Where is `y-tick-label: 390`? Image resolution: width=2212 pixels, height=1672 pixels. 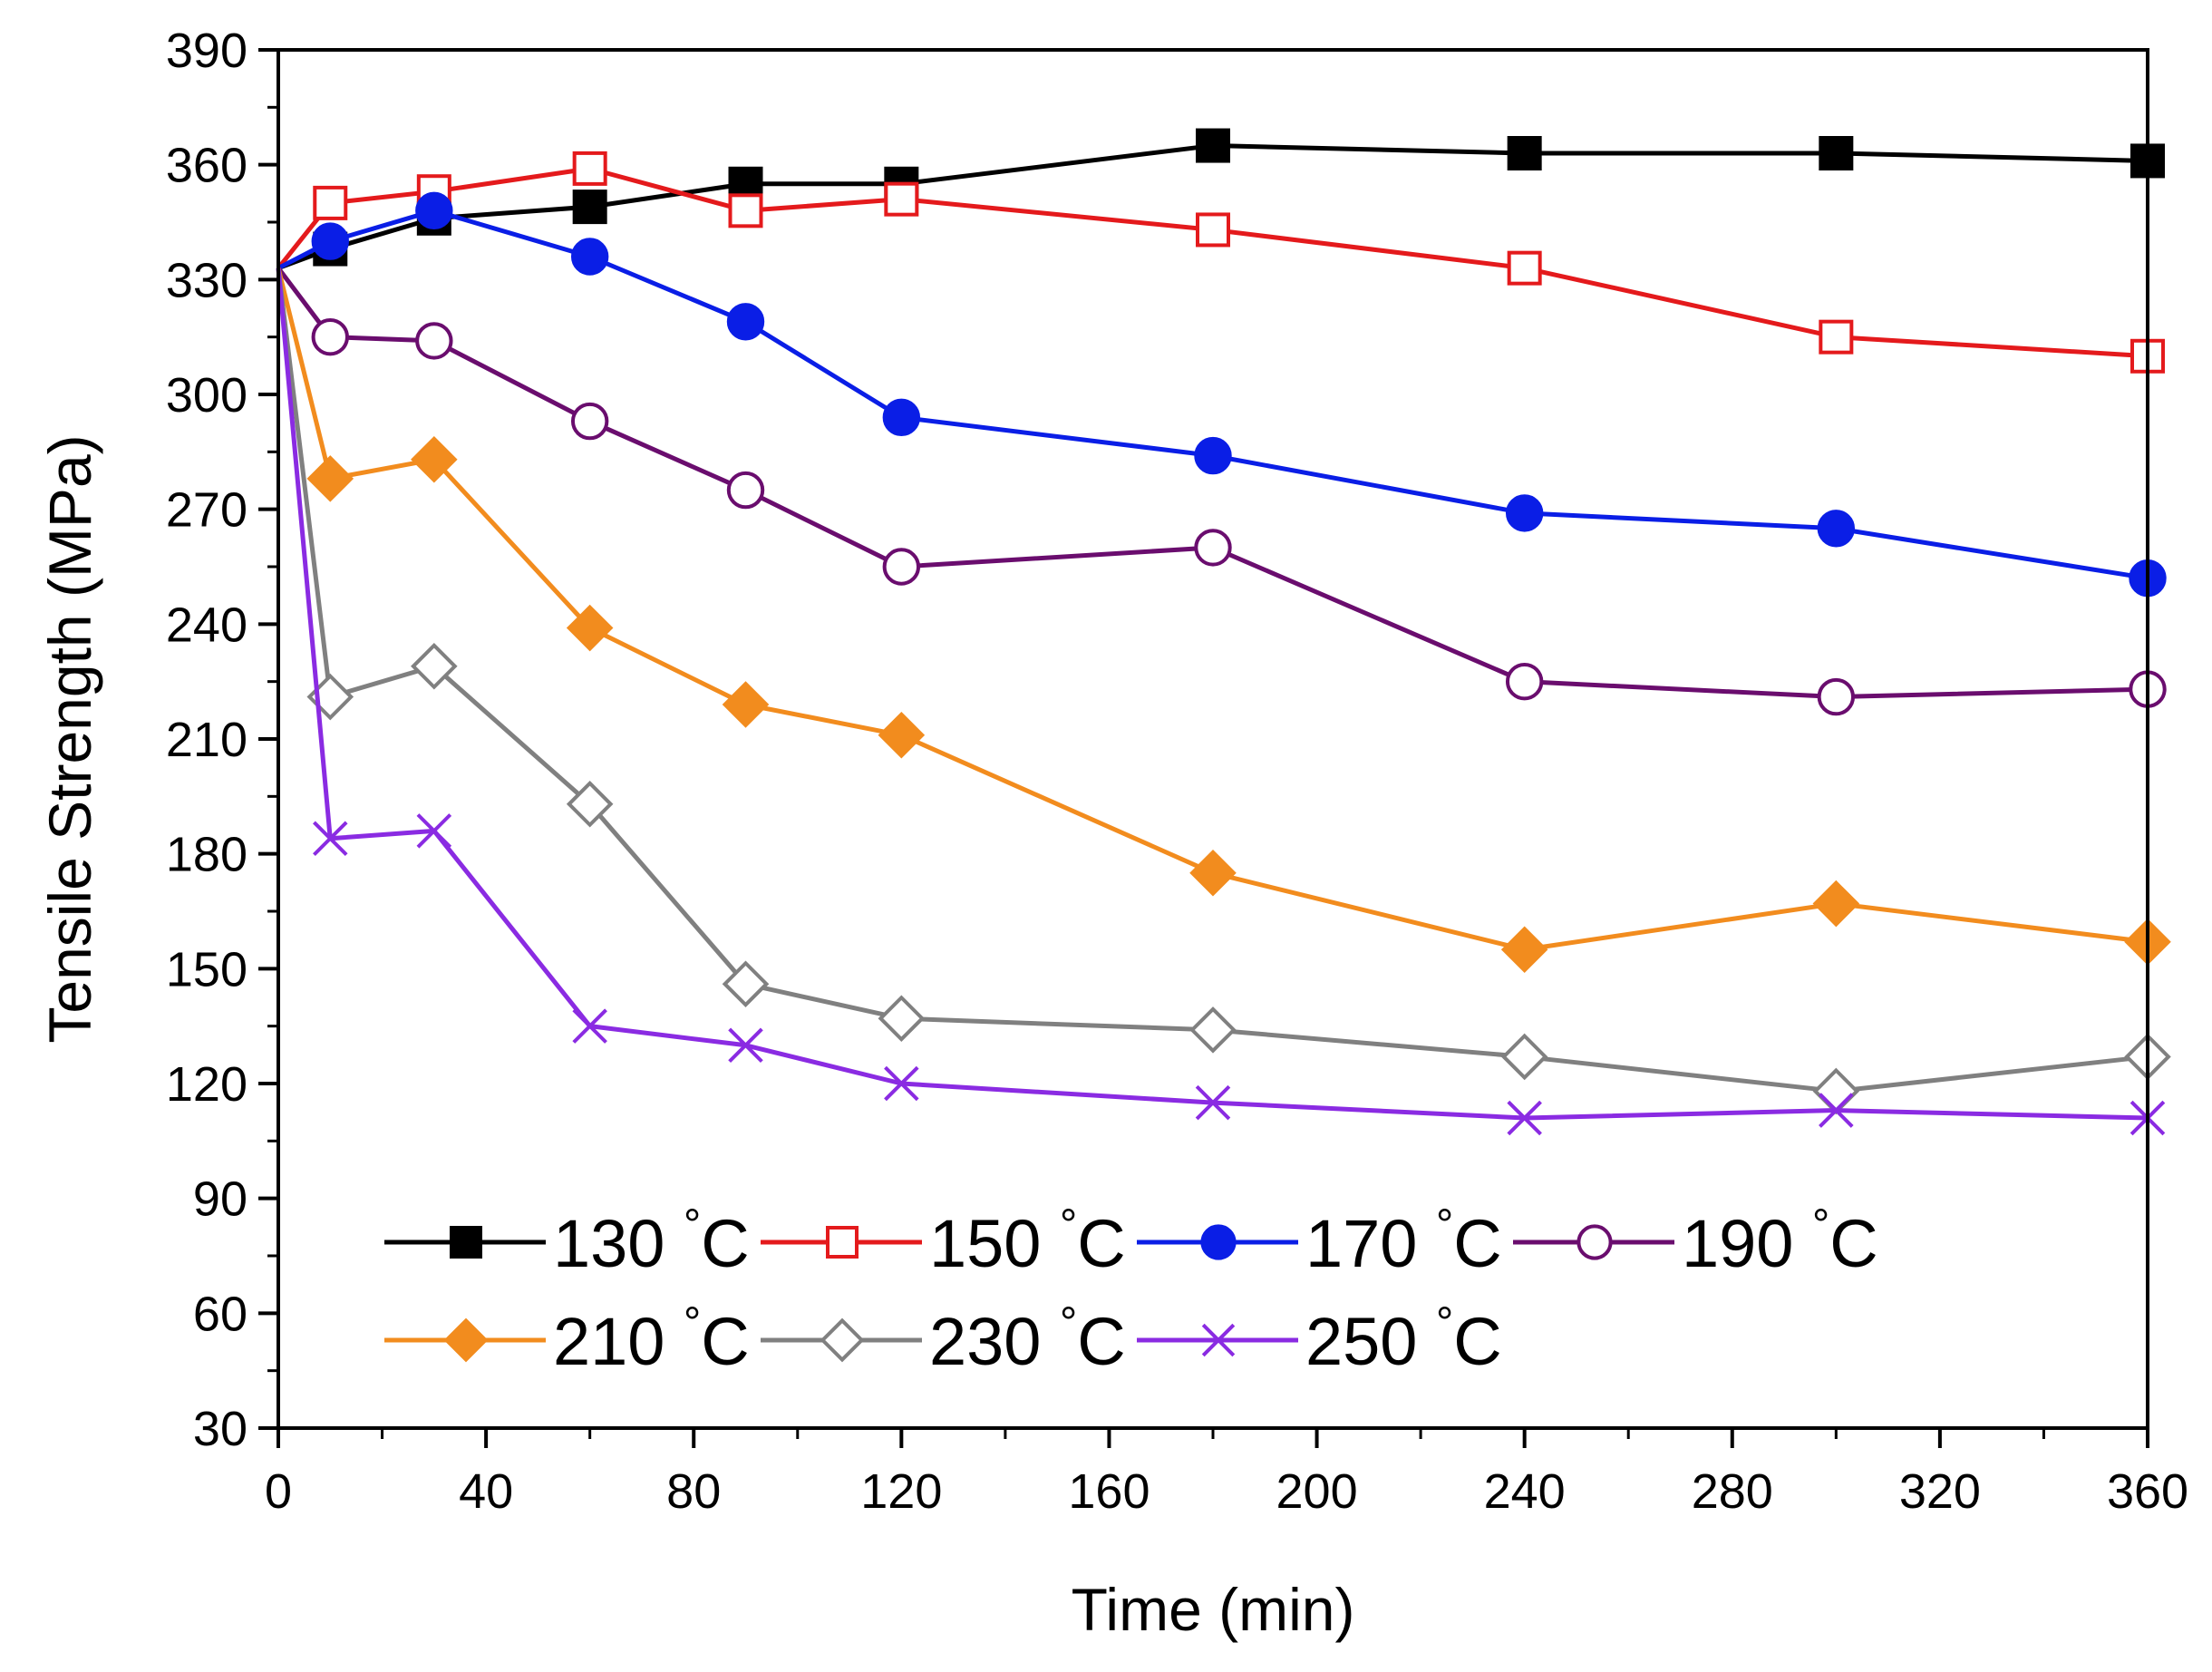 y-tick-label: 390 is located at coordinates (206, 51).